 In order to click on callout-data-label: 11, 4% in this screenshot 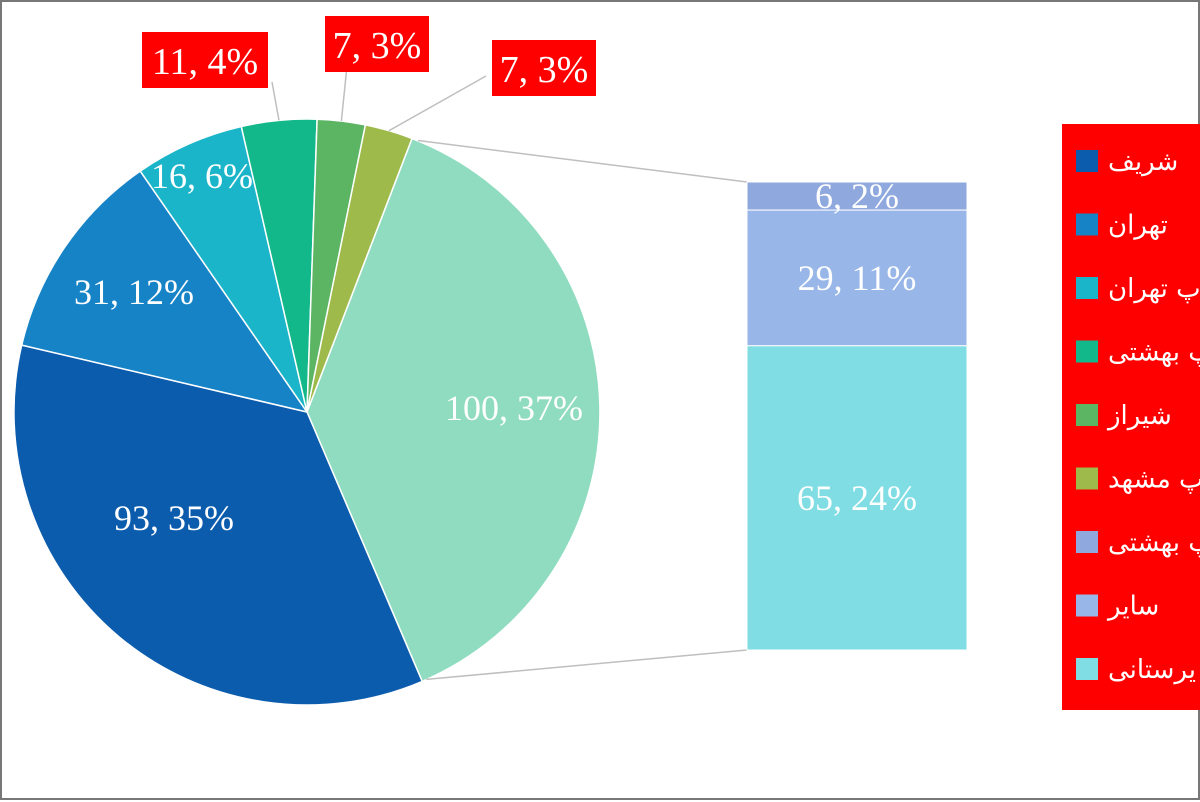, I will do `click(205, 62)`.